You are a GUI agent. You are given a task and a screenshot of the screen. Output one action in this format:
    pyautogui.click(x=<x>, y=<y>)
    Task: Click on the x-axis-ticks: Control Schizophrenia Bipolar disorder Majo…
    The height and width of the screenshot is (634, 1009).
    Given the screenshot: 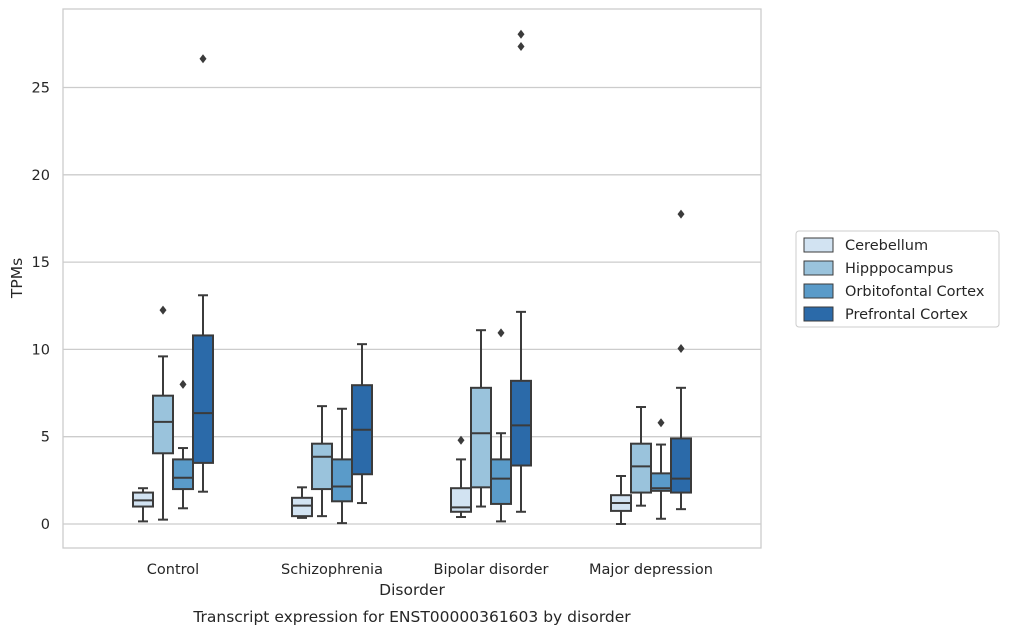 What is the action you would take?
    pyautogui.click(x=430, y=570)
    